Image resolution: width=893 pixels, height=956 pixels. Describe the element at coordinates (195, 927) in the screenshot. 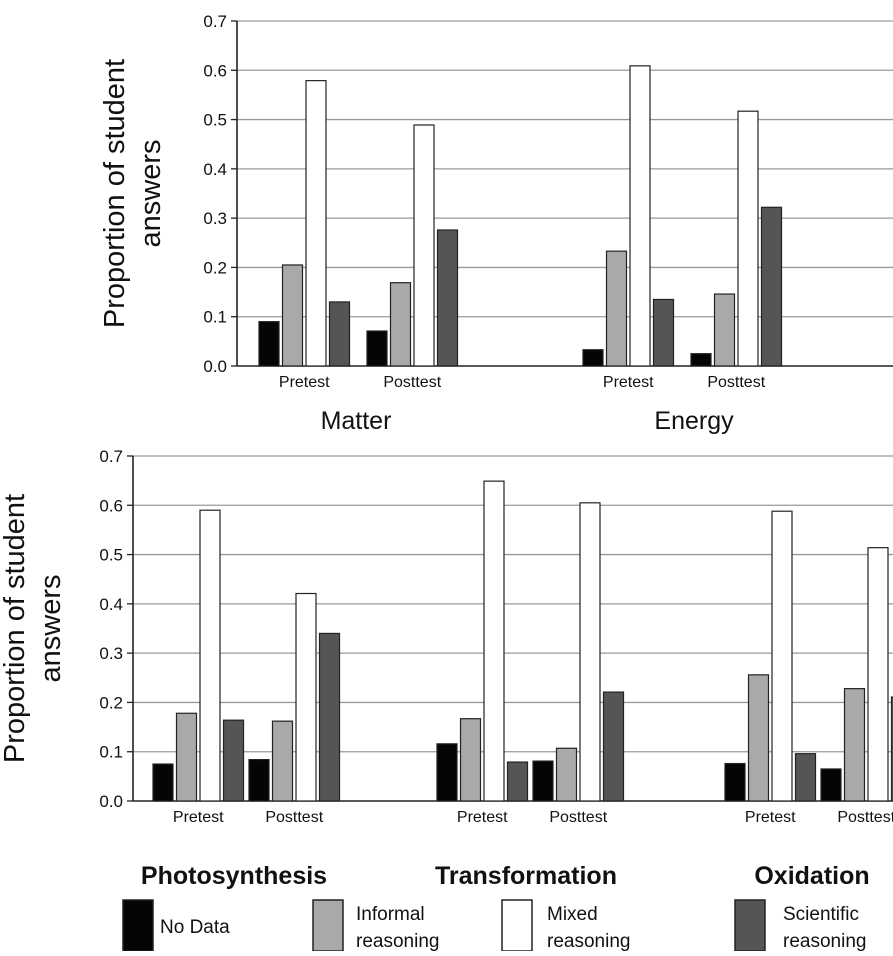

I see `legend-label: No Data` at that location.